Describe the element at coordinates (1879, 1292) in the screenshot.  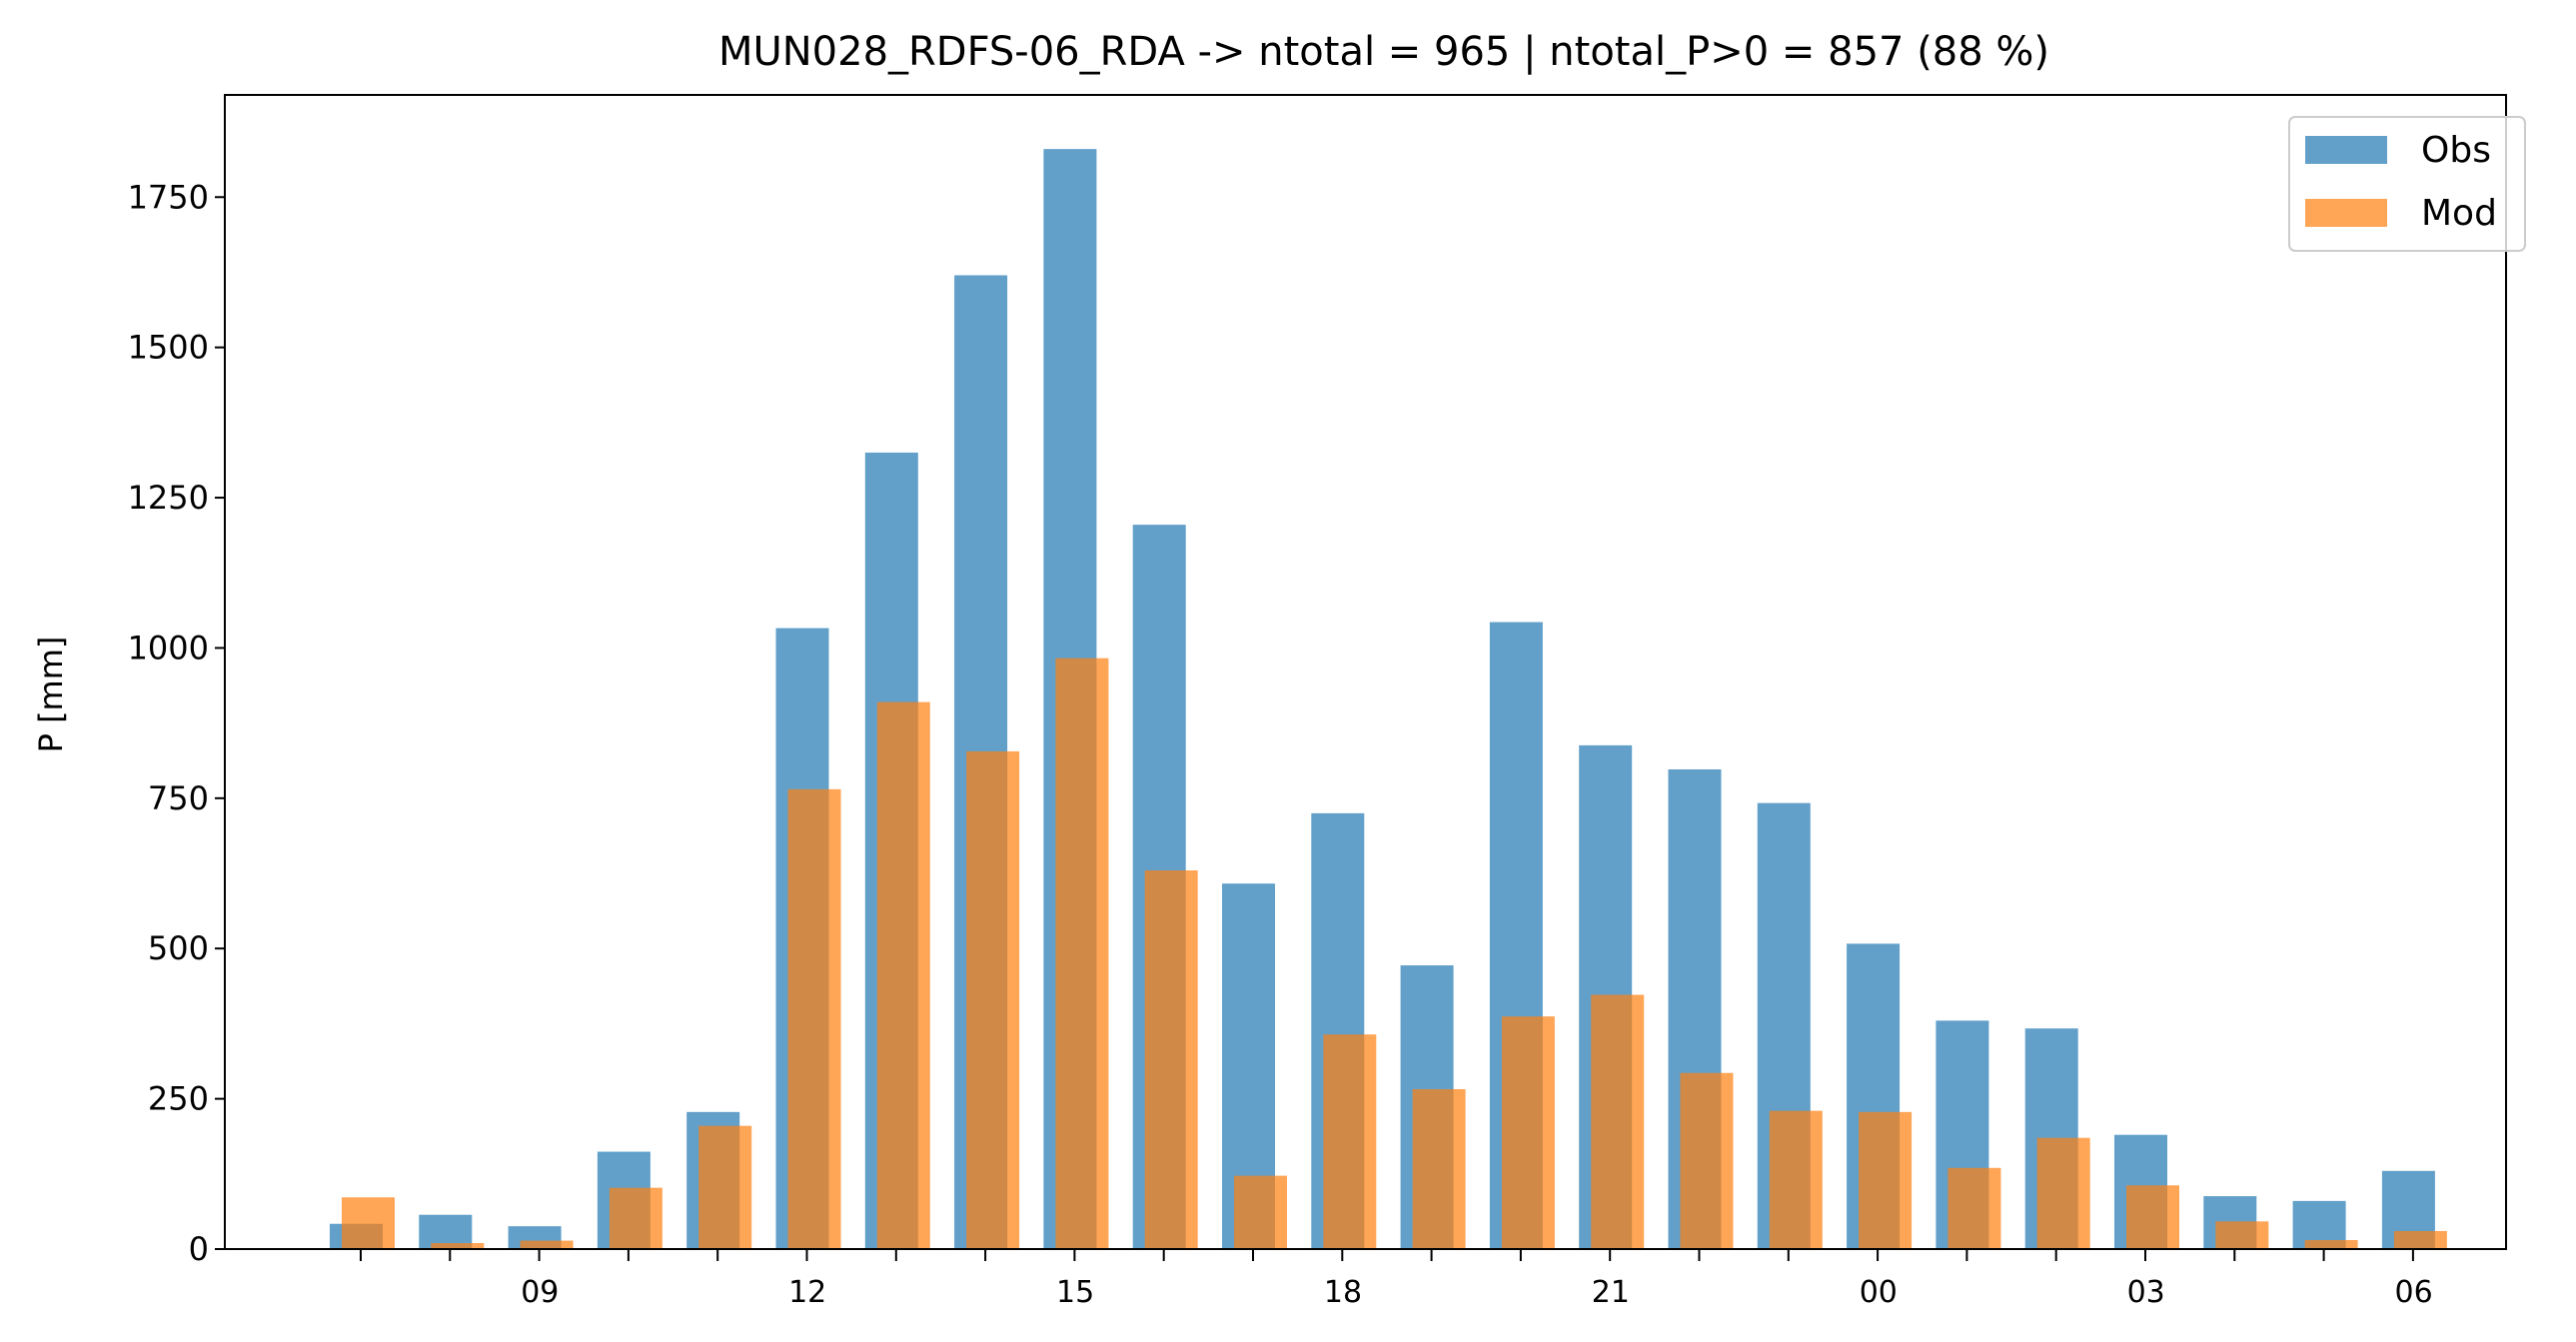
I see `x-tick-label: 00` at that location.